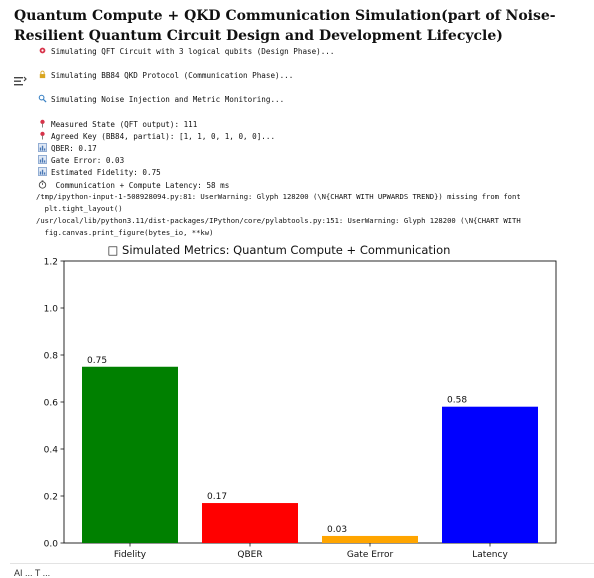 The height and width of the screenshot is (578, 594). I want to click on bar-fidelity, so click(130, 454).